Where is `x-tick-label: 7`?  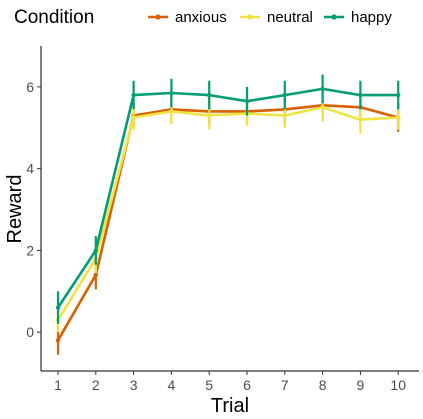 x-tick-label: 7 is located at coordinates (285, 385).